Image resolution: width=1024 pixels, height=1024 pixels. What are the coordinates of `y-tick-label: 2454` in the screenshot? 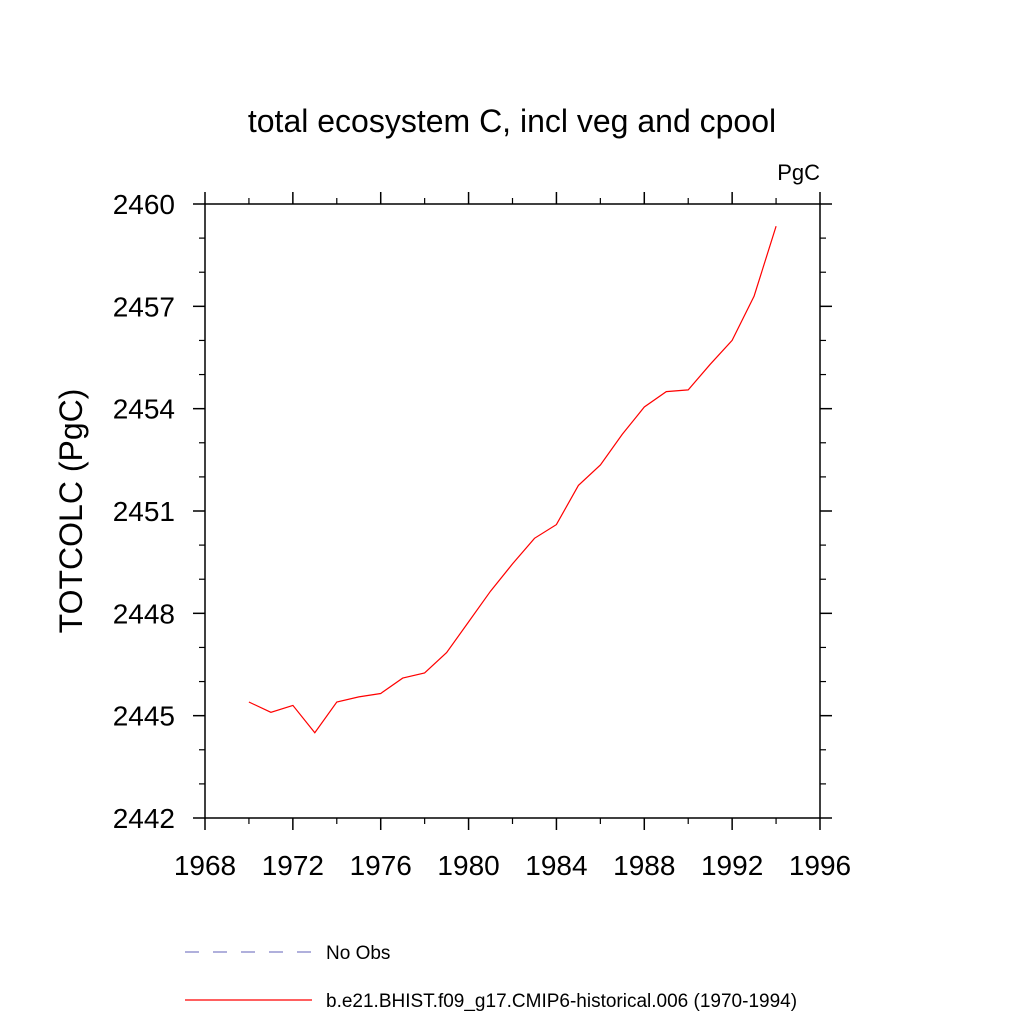 It's located at (144, 409).